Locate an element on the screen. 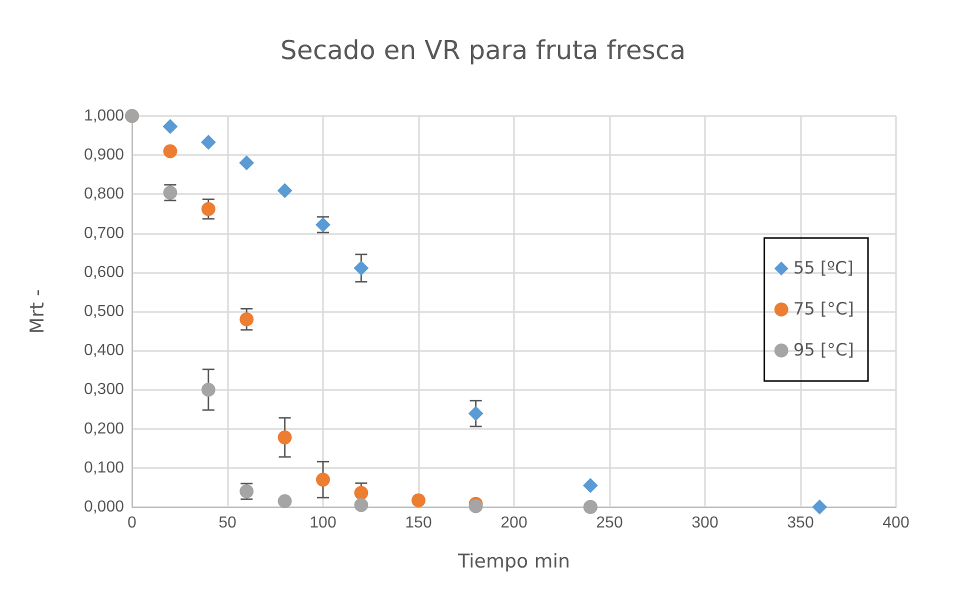 Image resolution: width=966 pixels, height=607 pixels. x-tick-label: 150 is located at coordinates (418, 523).